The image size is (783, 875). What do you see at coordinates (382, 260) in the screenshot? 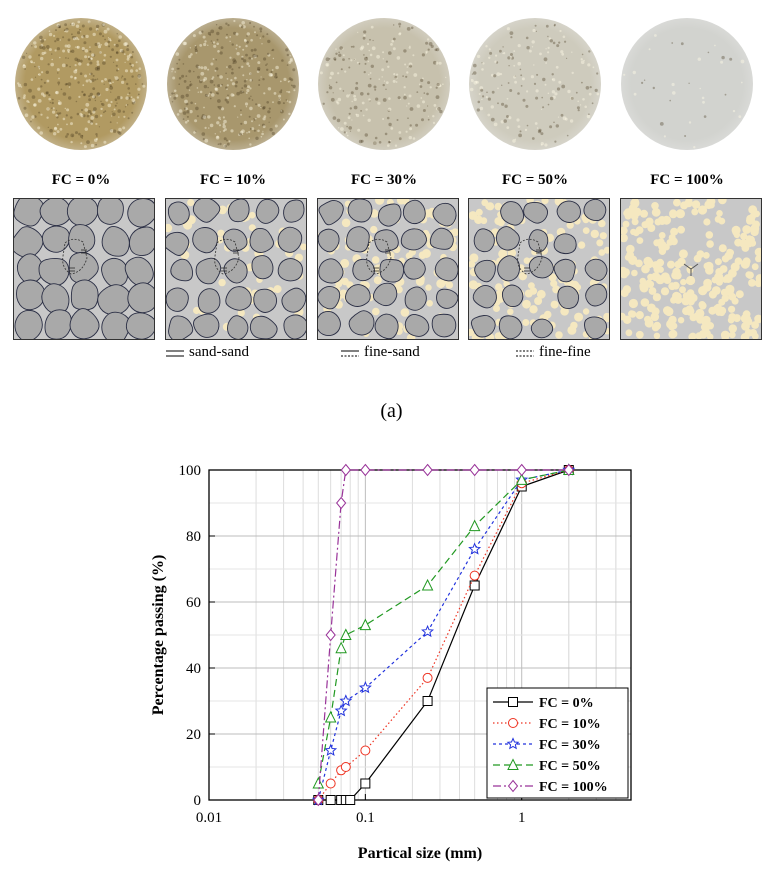
I see `contact-marks` at bounding box center [382, 260].